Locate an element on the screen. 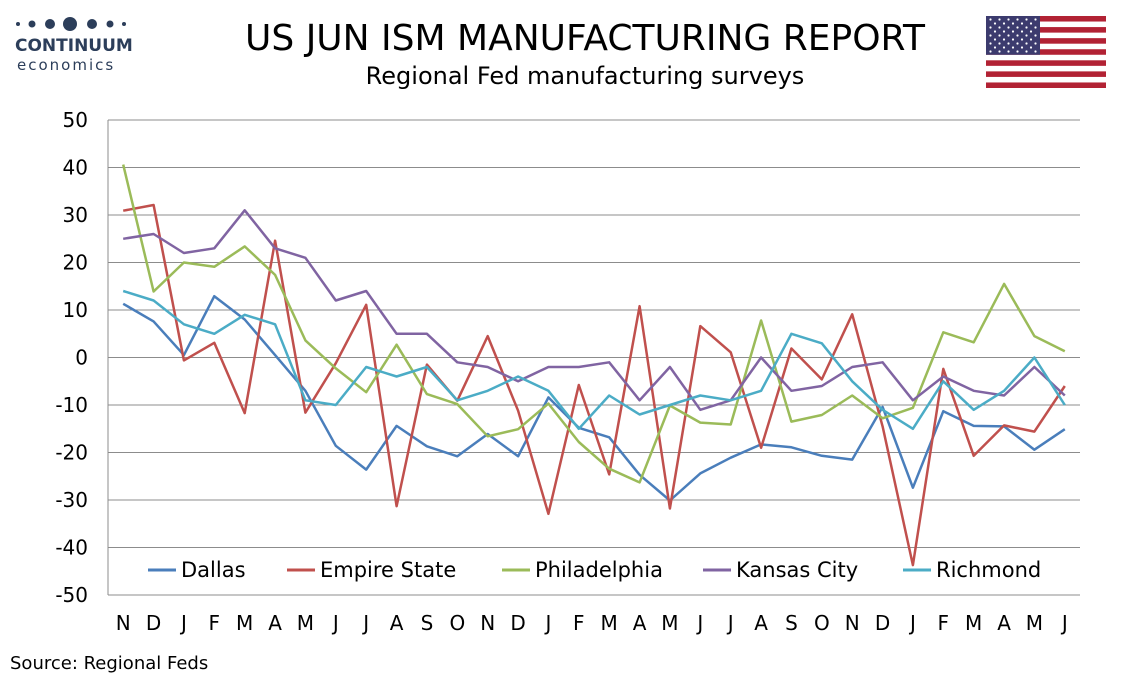  y-tick-label: -20 is located at coordinates (71, 453).